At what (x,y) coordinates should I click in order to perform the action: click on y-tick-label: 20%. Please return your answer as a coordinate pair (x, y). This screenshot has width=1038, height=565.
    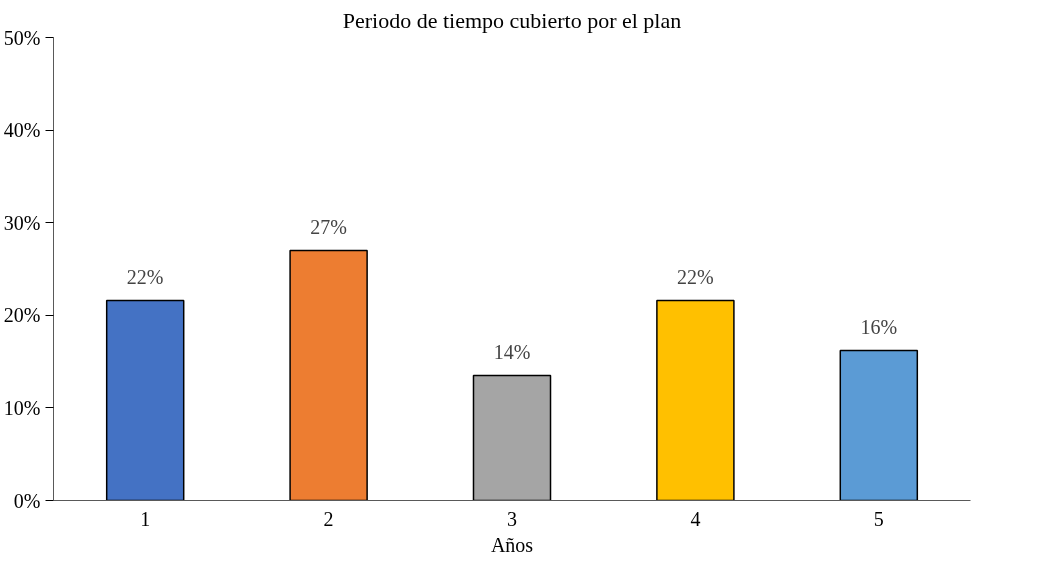
    Looking at the image, I should click on (22, 315).